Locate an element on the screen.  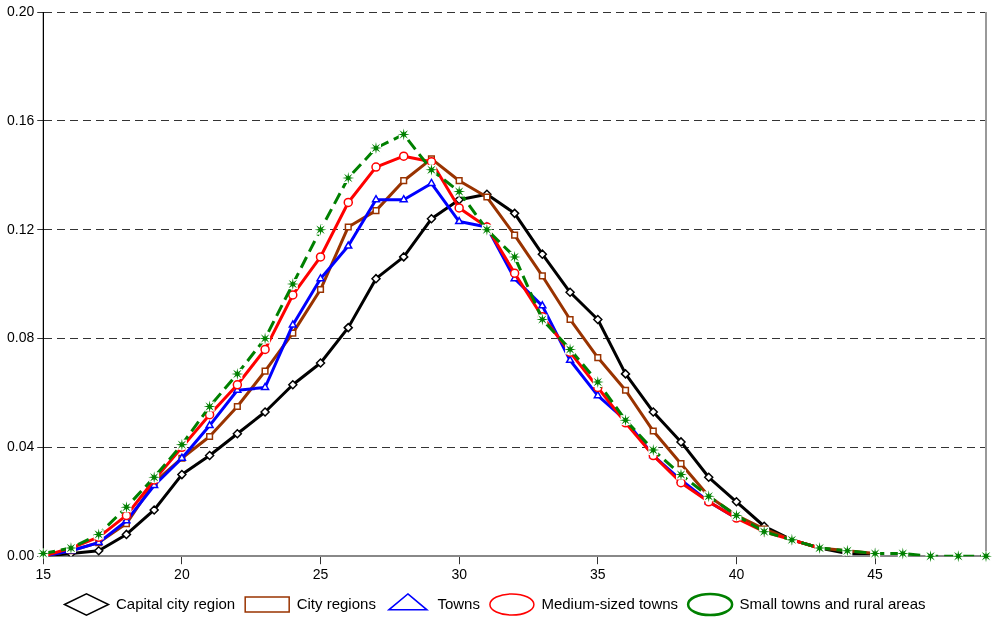
x-tick-label: 20 is located at coordinates (182, 574).